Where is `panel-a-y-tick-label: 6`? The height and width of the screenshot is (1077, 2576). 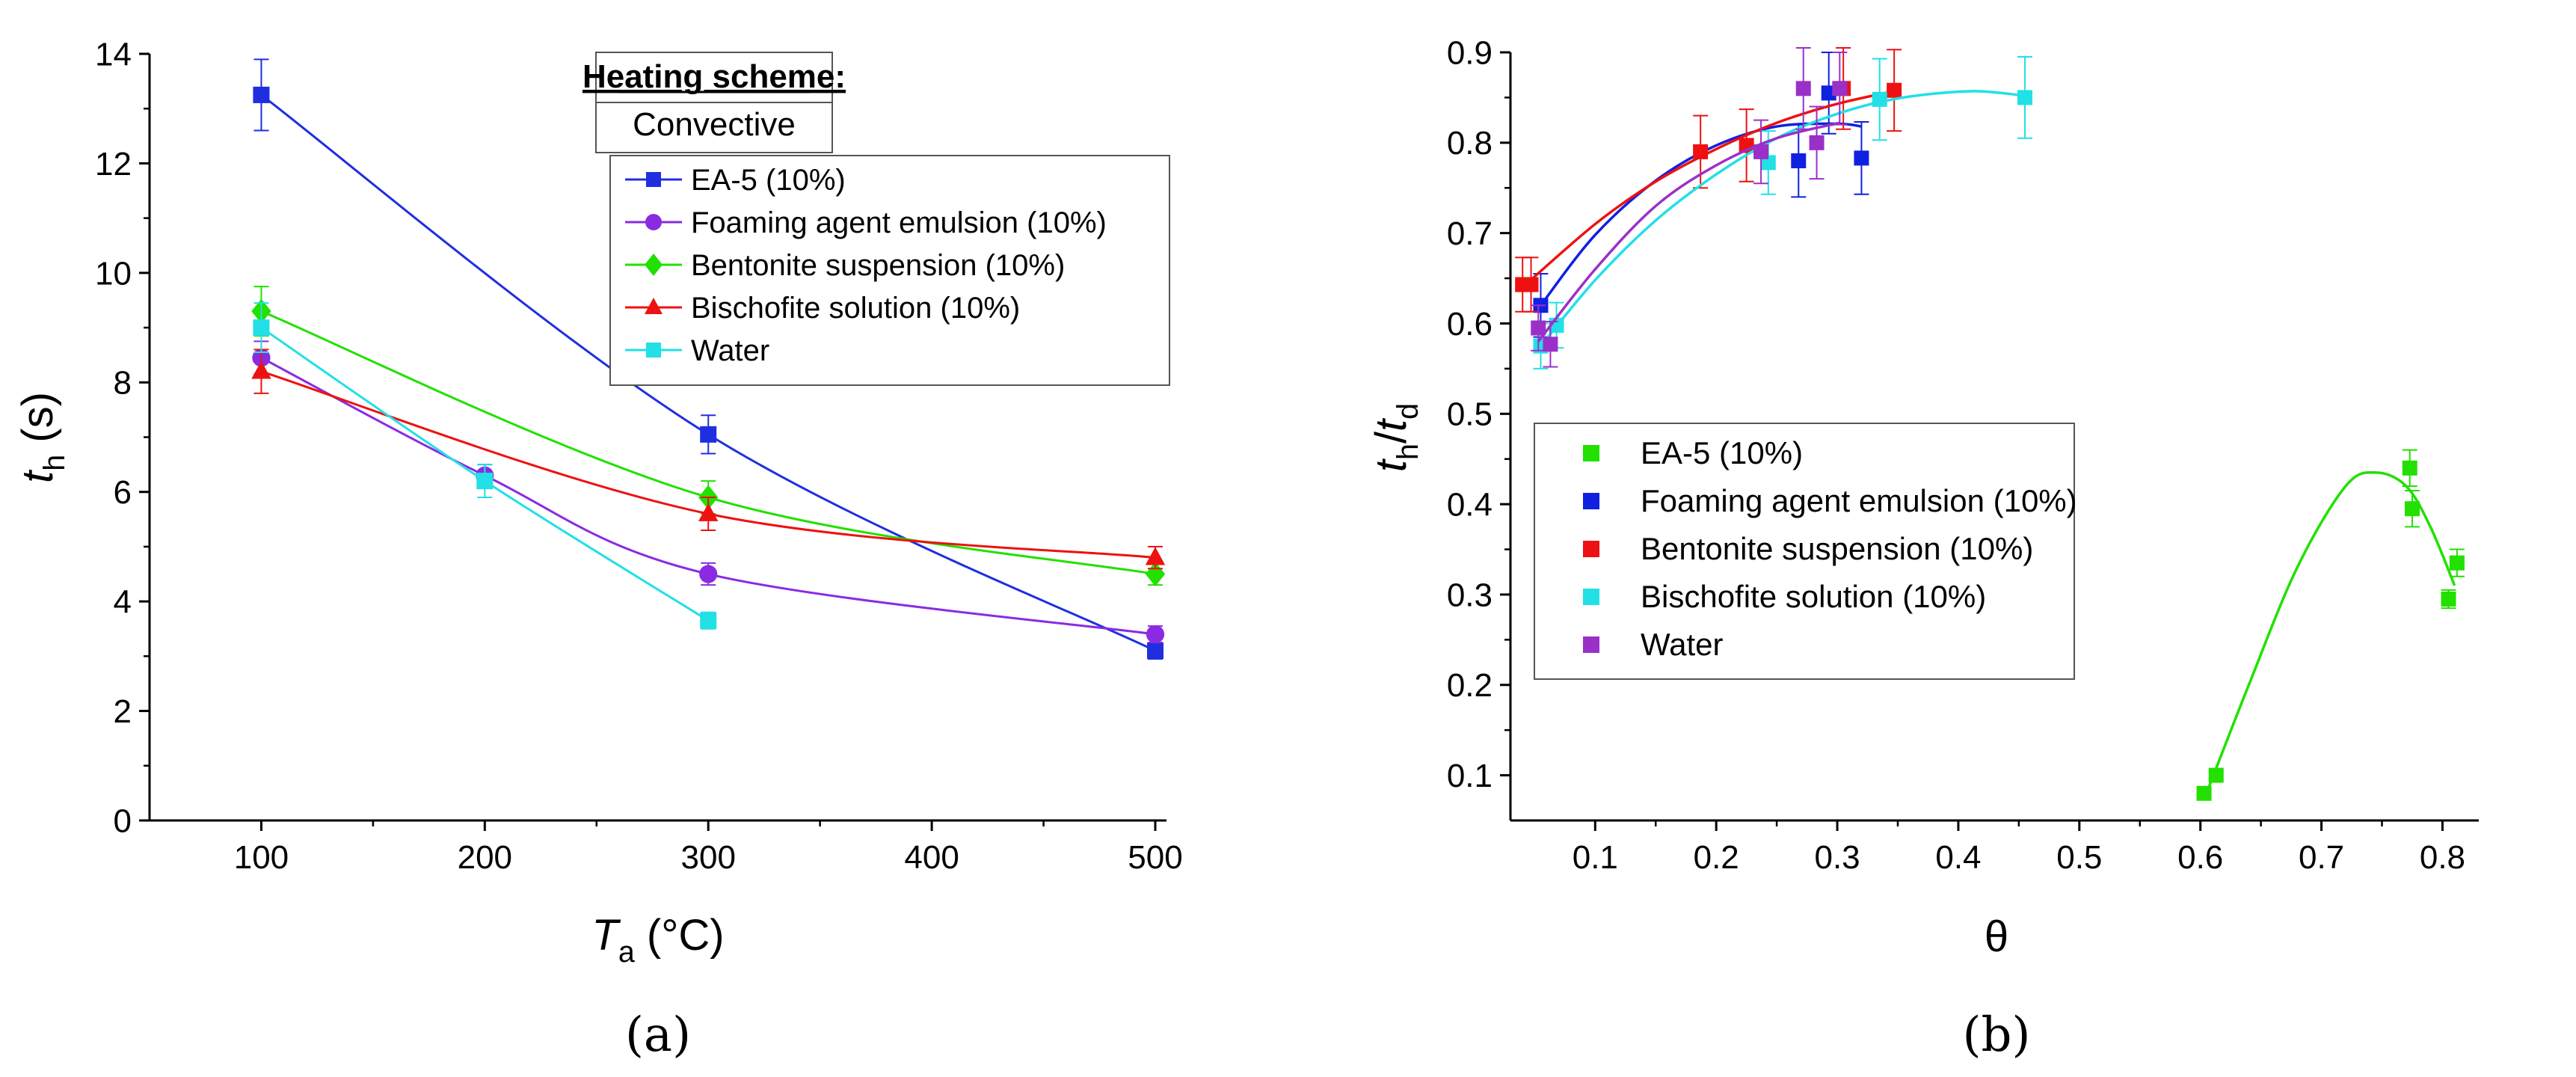 panel-a-y-tick-label: 6 is located at coordinates (123, 492).